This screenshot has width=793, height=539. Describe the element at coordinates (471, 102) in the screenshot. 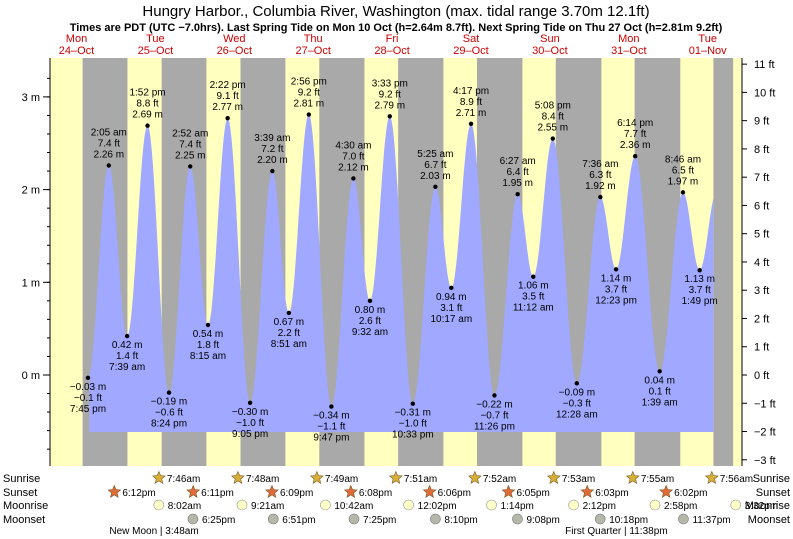

I see `tide-feet: 8.9 ft` at that location.